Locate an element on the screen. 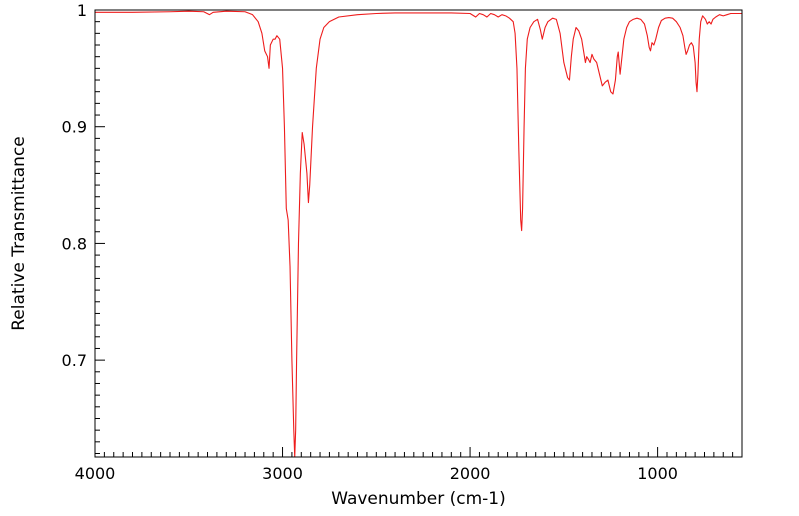  x-tick-label: 4000 is located at coordinates (95, 473).